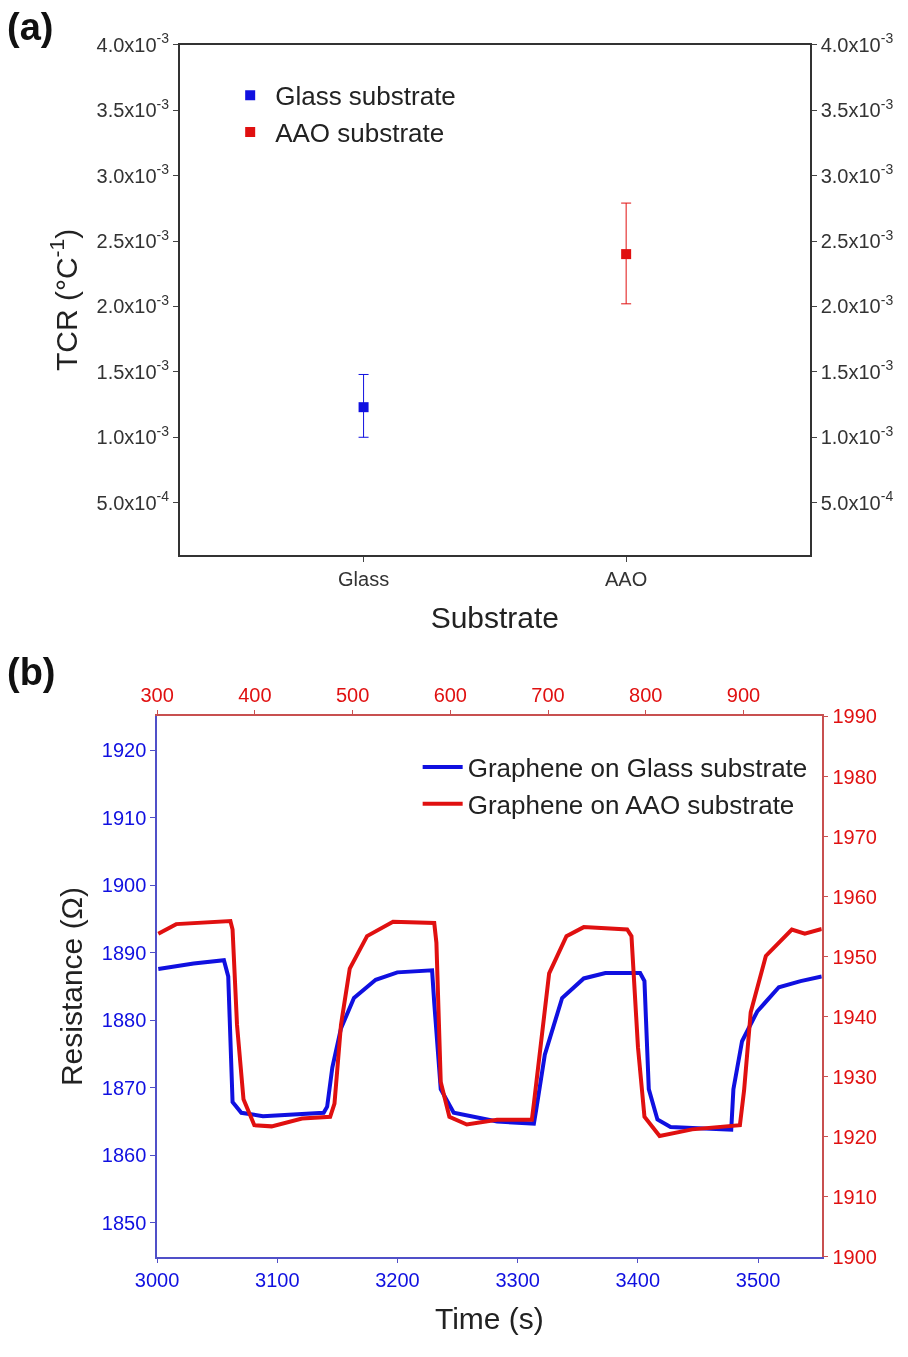 This screenshot has height=1357, width=908. I want to click on x-tick-label: 3500, so click(758, 1280).